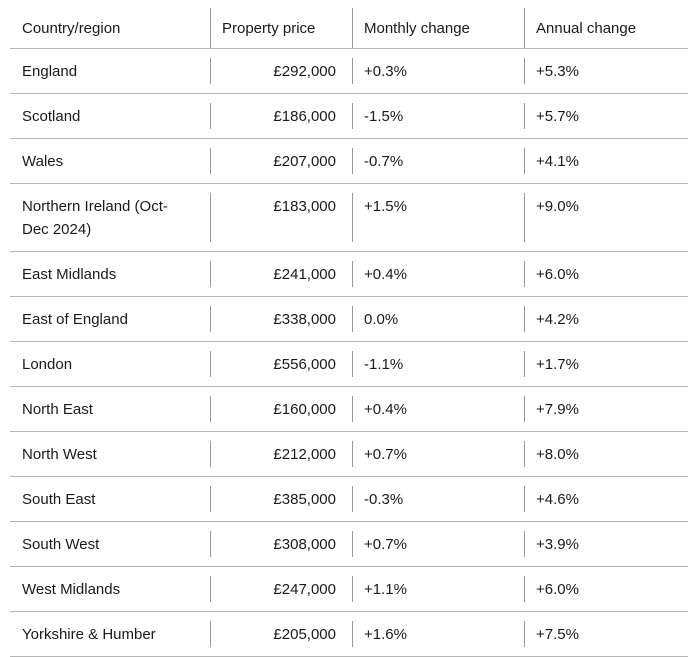 The height and width of the screenshot is (657, 699). What do you see at coordinates (71, 589) in the screenshot?
I see `cell-country-region: West Midlands` at bounding box center [71, 589].